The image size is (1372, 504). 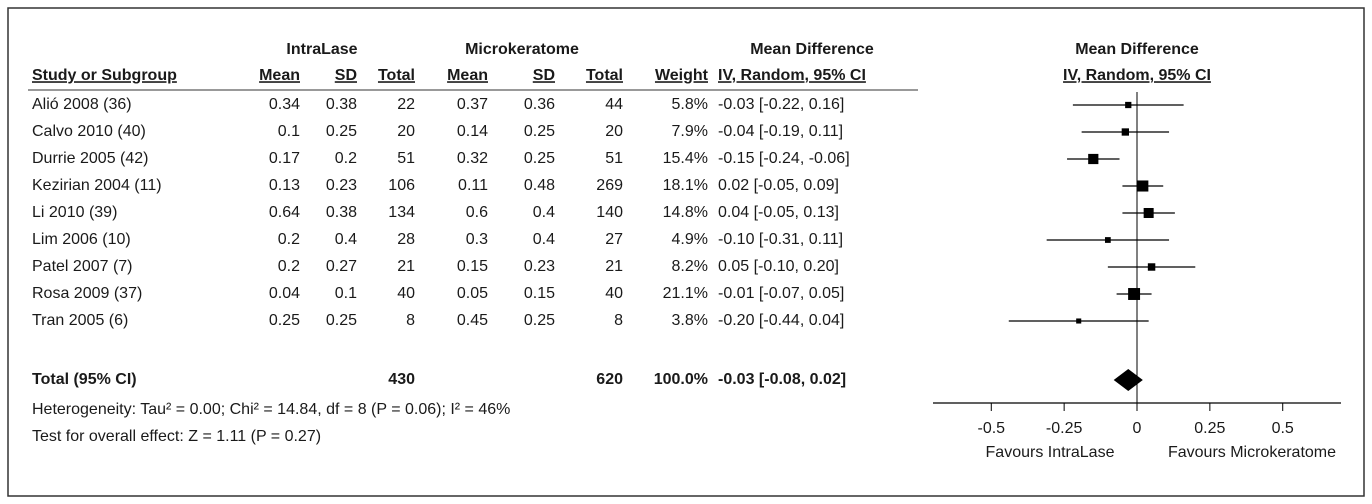 I want to click on table-cell: Patel 2007 (7), so click(x=82, y=266).